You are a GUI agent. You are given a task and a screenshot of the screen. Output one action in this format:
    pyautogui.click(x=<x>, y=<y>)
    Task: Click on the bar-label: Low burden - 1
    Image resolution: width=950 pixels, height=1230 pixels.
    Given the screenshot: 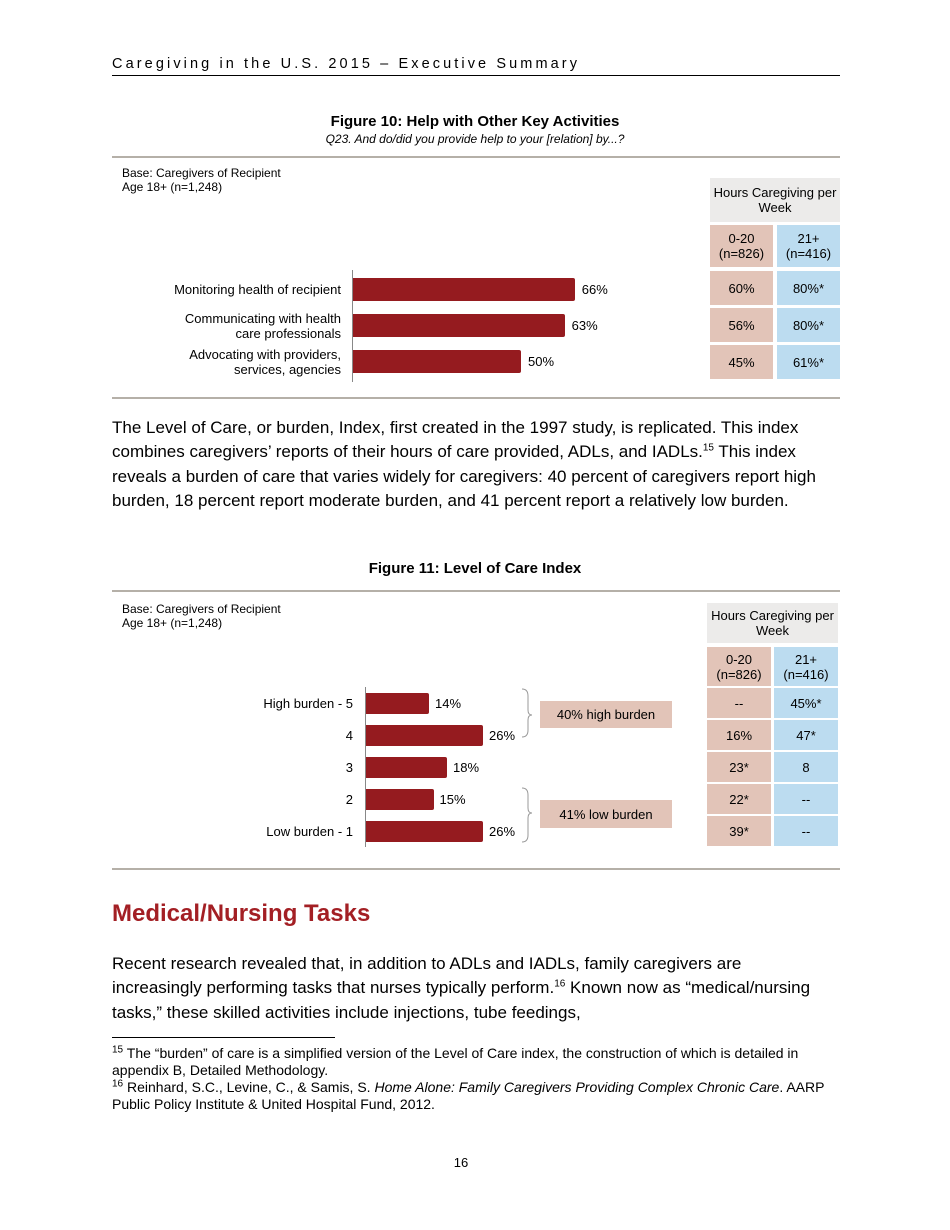 What is the action you would take?
    pyautogui.click(x=309, y=831)
    